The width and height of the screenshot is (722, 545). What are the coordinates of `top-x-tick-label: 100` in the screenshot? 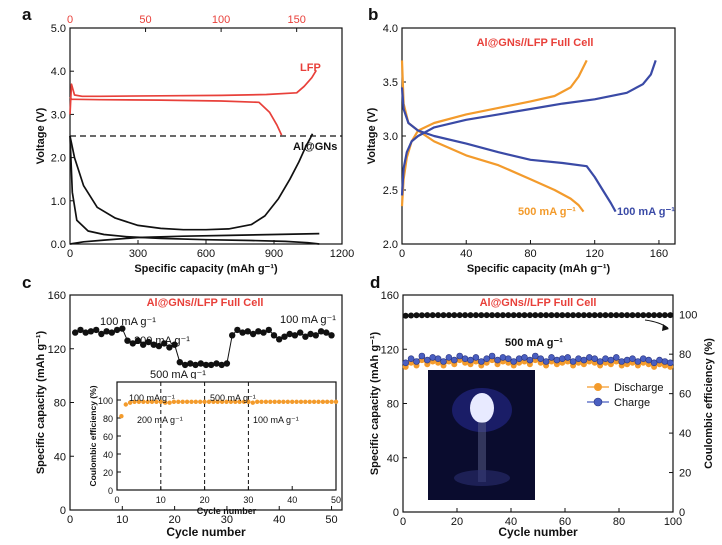 It's located at (221, 20).